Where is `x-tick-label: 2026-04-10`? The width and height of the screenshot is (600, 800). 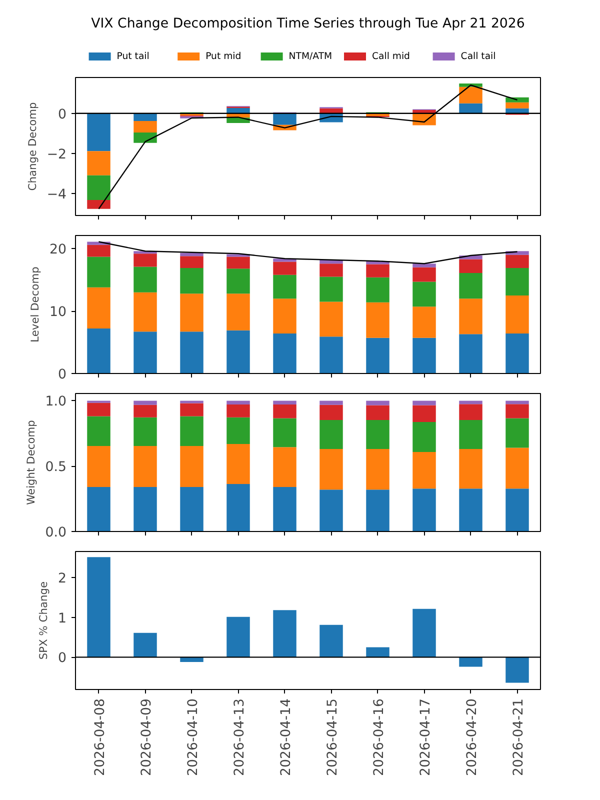 x-tick-label: 2026-04-10 is located at coordinates (193, 737).